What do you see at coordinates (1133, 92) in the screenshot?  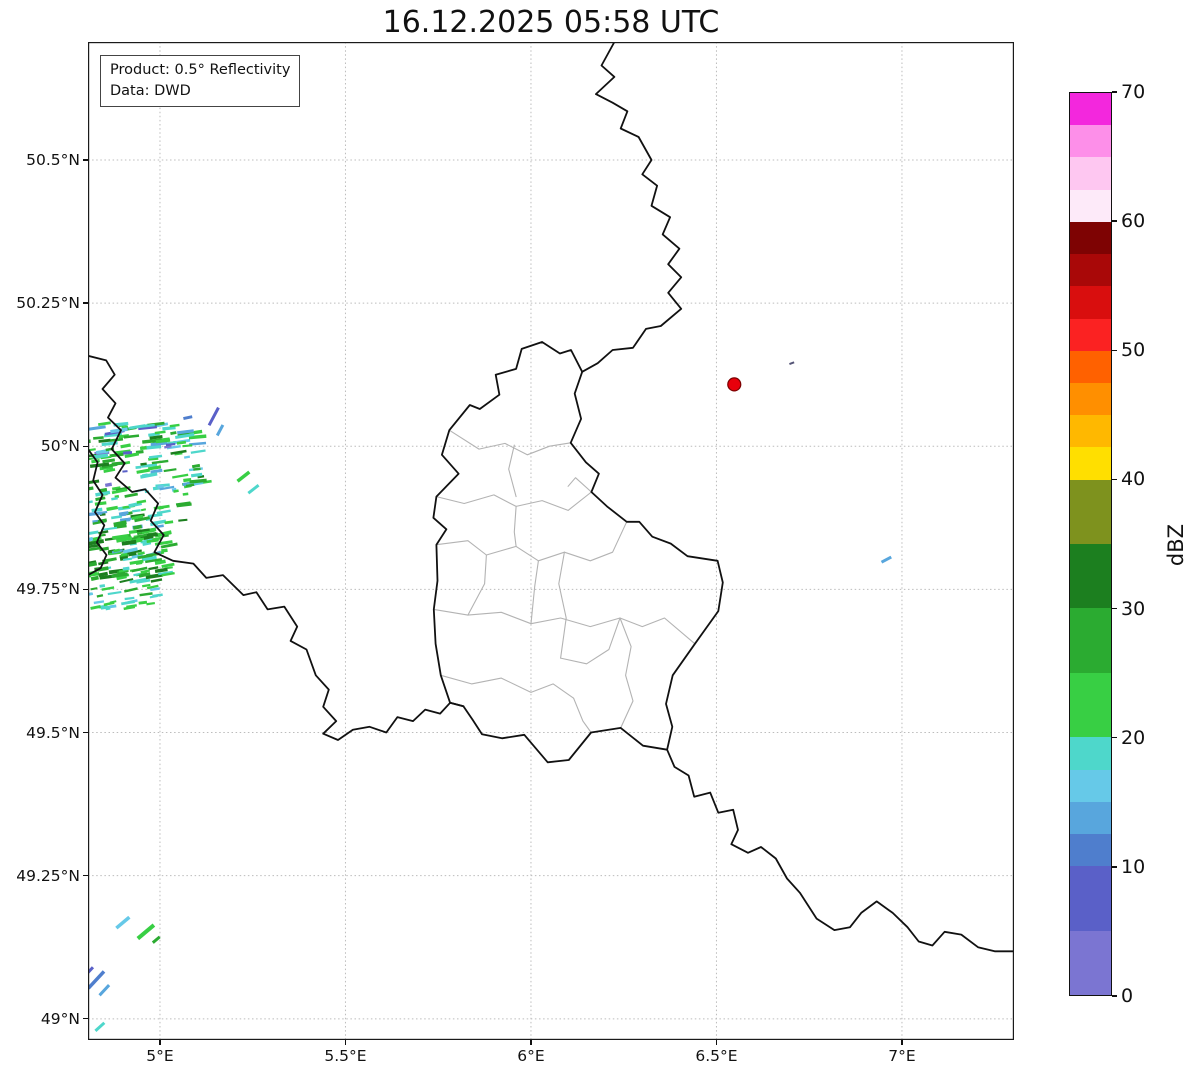 I see `colorbar-tick-label: 70` at bounding box center [1133, 92].